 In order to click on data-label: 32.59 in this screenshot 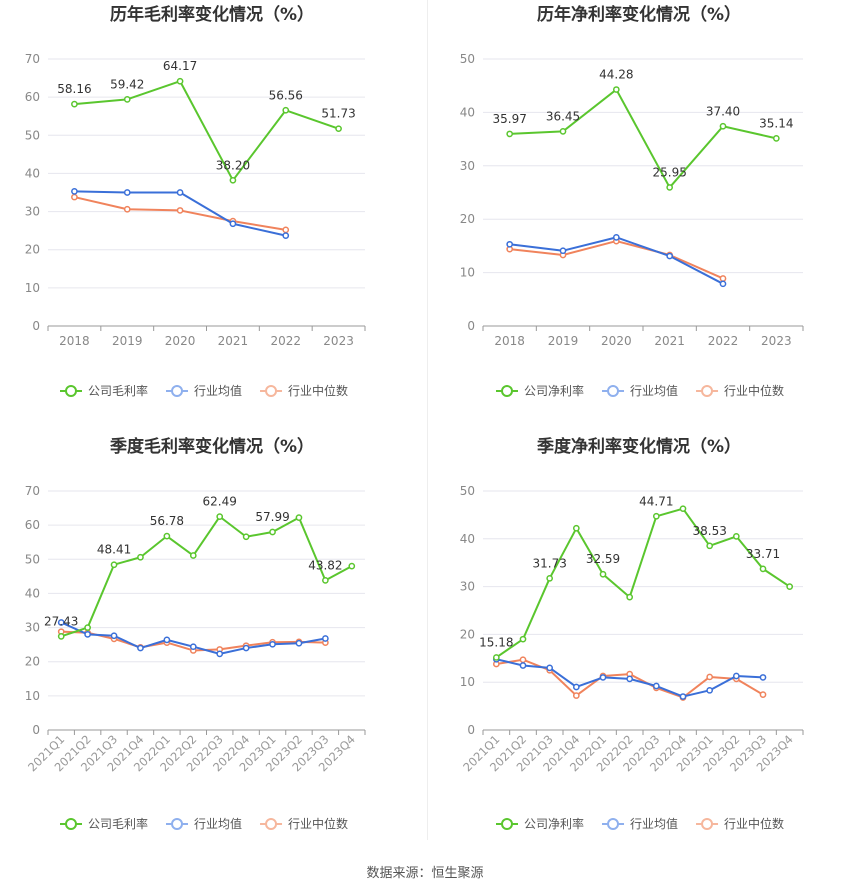, I will do `click(603, 559)`.